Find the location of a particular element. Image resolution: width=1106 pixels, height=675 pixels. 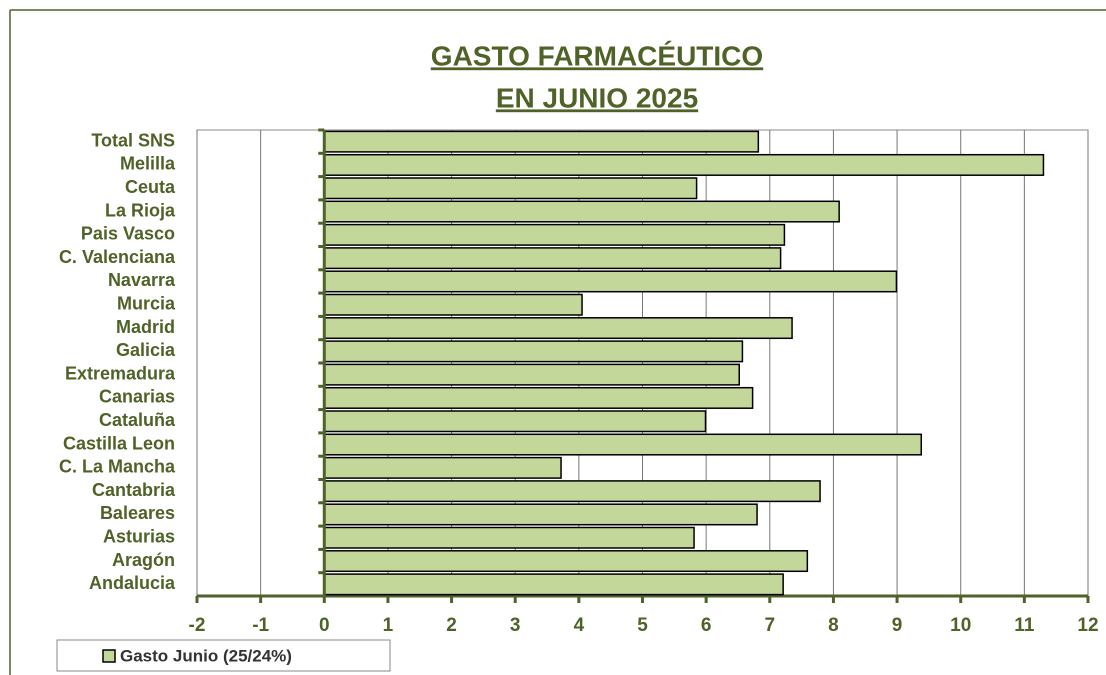

y-tick-label: La Rioja is located at coordinates (140, 210).